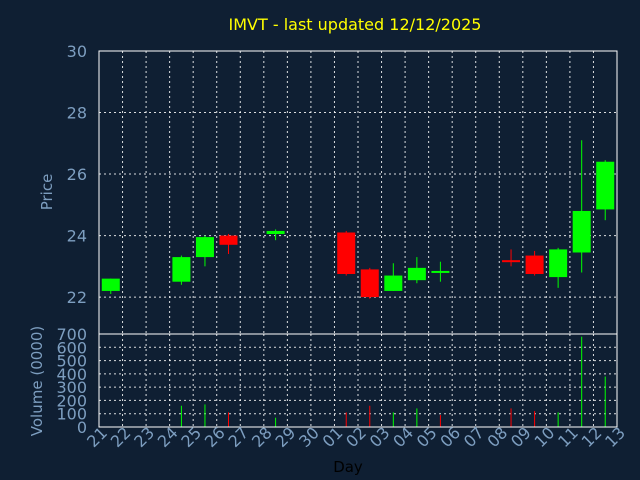 The height and width of the screenshot is (480, 640). Describe the element at coordinates (77, 236) in the screenshot. I see `price-y-tick-label: 24` at that location.